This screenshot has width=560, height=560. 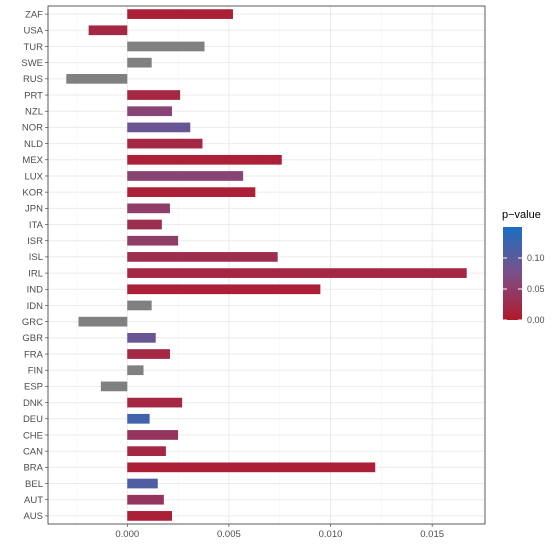 I want to click on bar-isr, so click(x=153, y=240).